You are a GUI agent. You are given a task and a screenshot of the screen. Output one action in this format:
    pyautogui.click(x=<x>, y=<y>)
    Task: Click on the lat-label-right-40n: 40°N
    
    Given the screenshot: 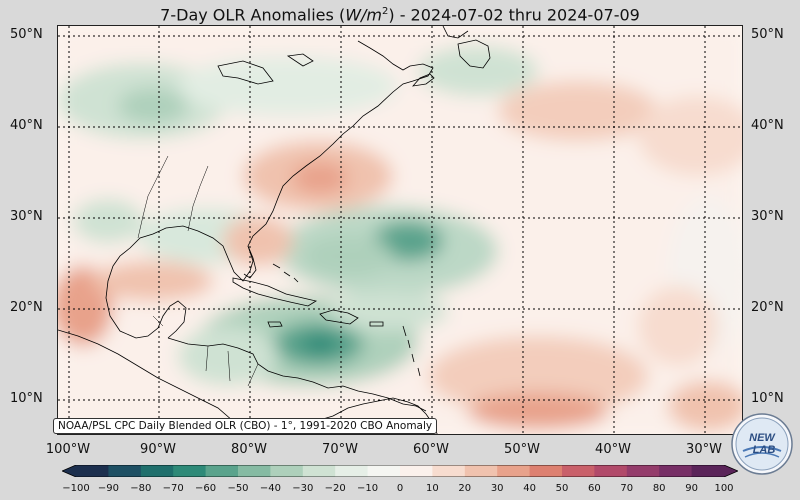 What is the action you would take?
    pyautogui.click(x=767, y=125)
    